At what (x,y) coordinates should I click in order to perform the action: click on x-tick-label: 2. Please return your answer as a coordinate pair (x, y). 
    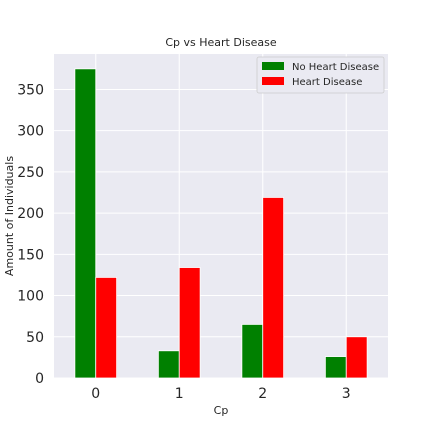
    Looking at the image, I should click on (262, 394).